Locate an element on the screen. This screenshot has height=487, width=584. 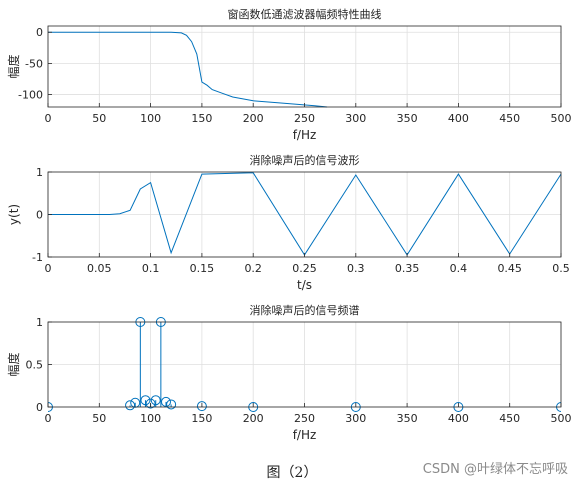
y-tick-label: -100 is located at coordinates (30, 95).